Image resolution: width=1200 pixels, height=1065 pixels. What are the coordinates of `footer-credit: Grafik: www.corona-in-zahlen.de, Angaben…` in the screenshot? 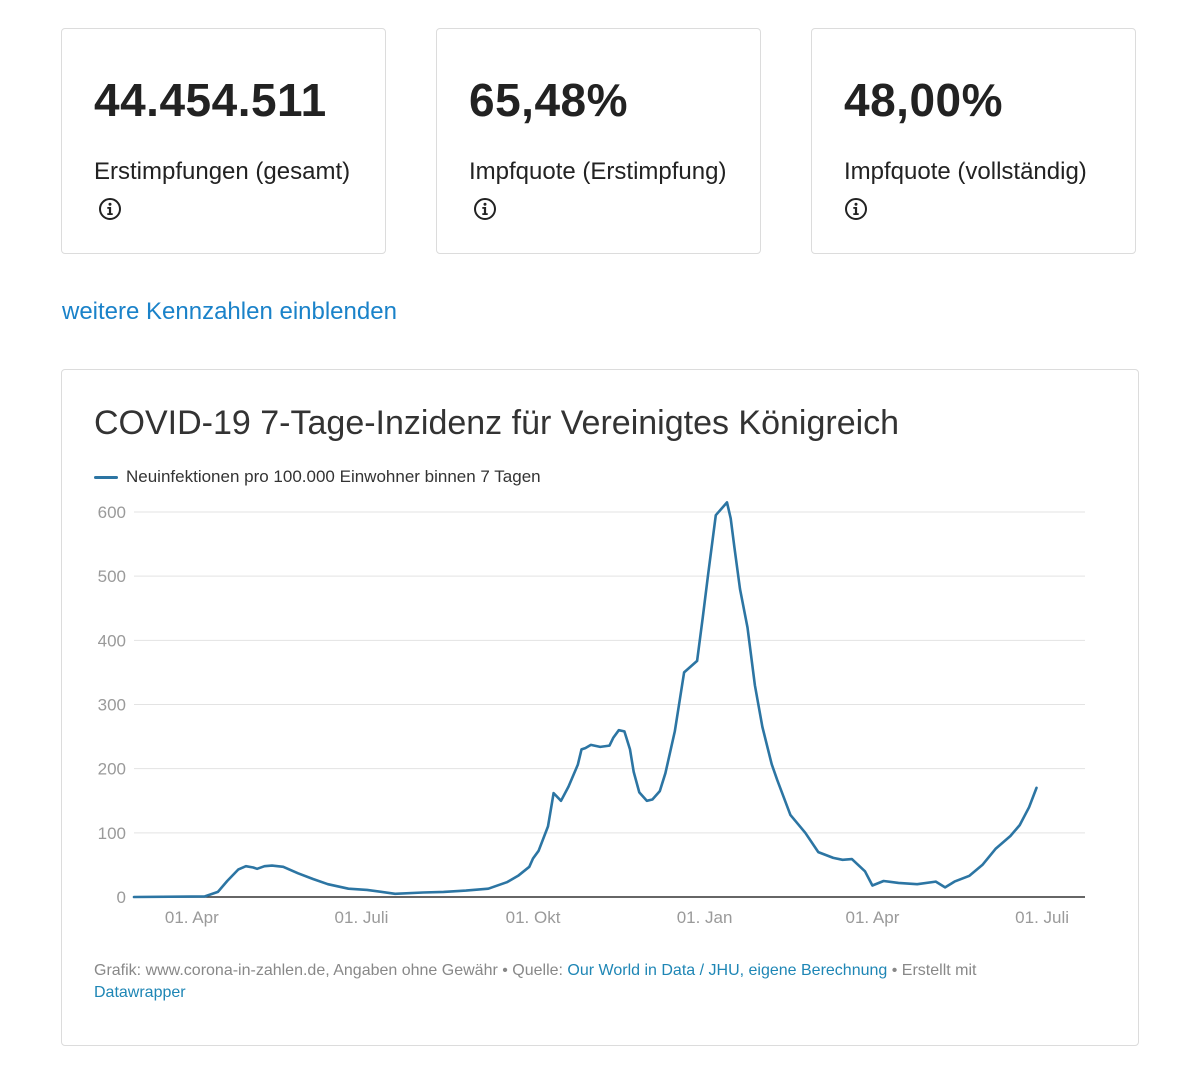 It's located at (331, 970).